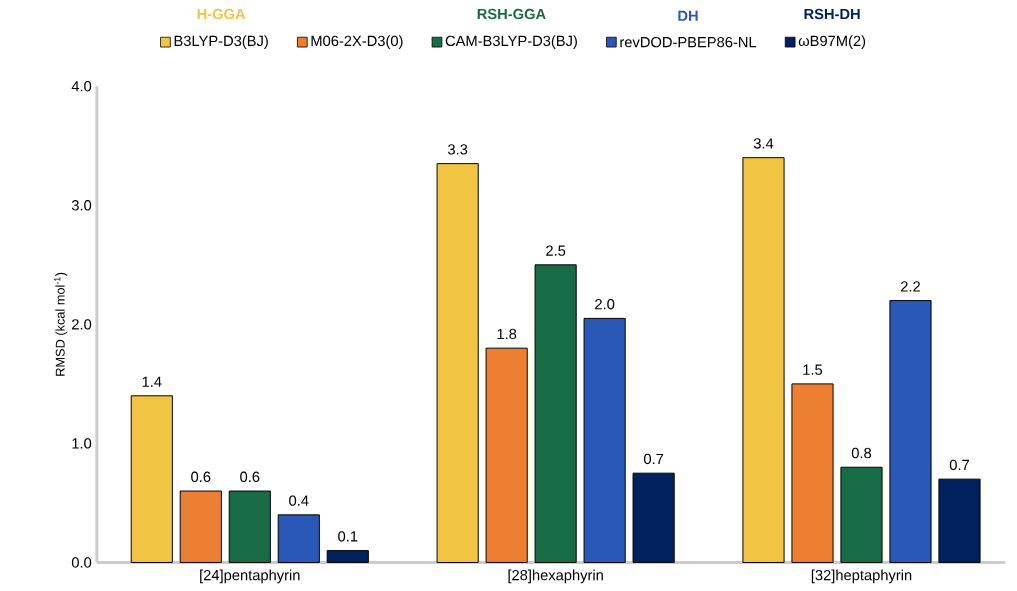  I want to click on y-axis-title: RMSD (kcal mol$^{-1}$), so click(61, 324).